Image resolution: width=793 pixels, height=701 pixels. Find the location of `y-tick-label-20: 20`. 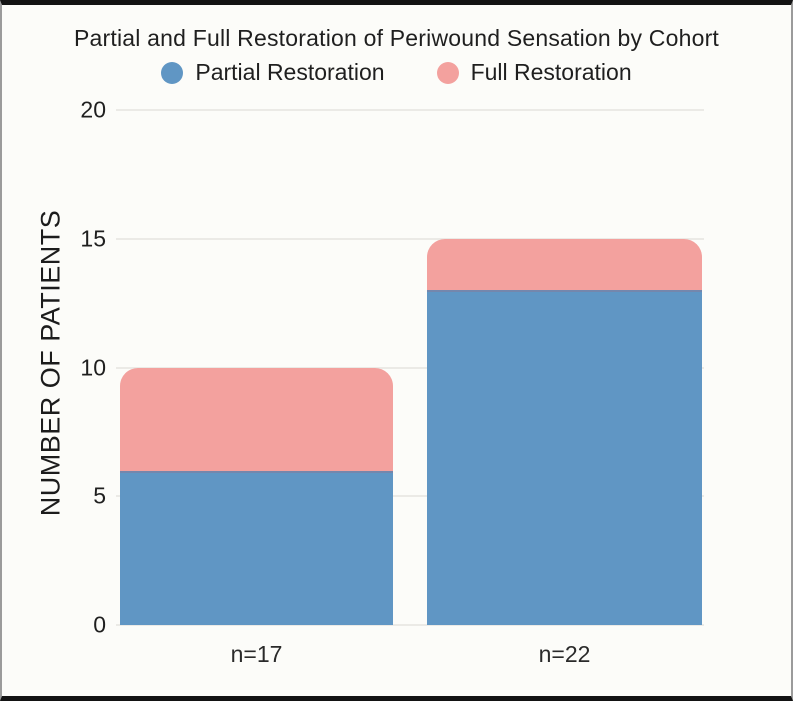

y-tick-label-20: 20 is located at coordinates (93, 109).